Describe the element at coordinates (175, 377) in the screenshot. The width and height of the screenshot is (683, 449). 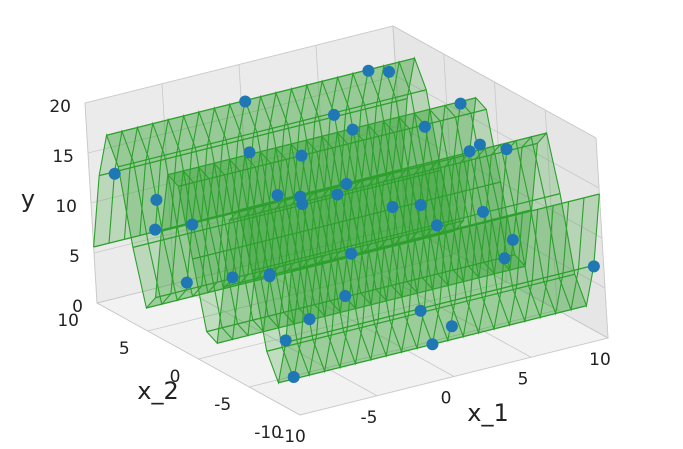
I see `y-tick-label: 0` at that location.